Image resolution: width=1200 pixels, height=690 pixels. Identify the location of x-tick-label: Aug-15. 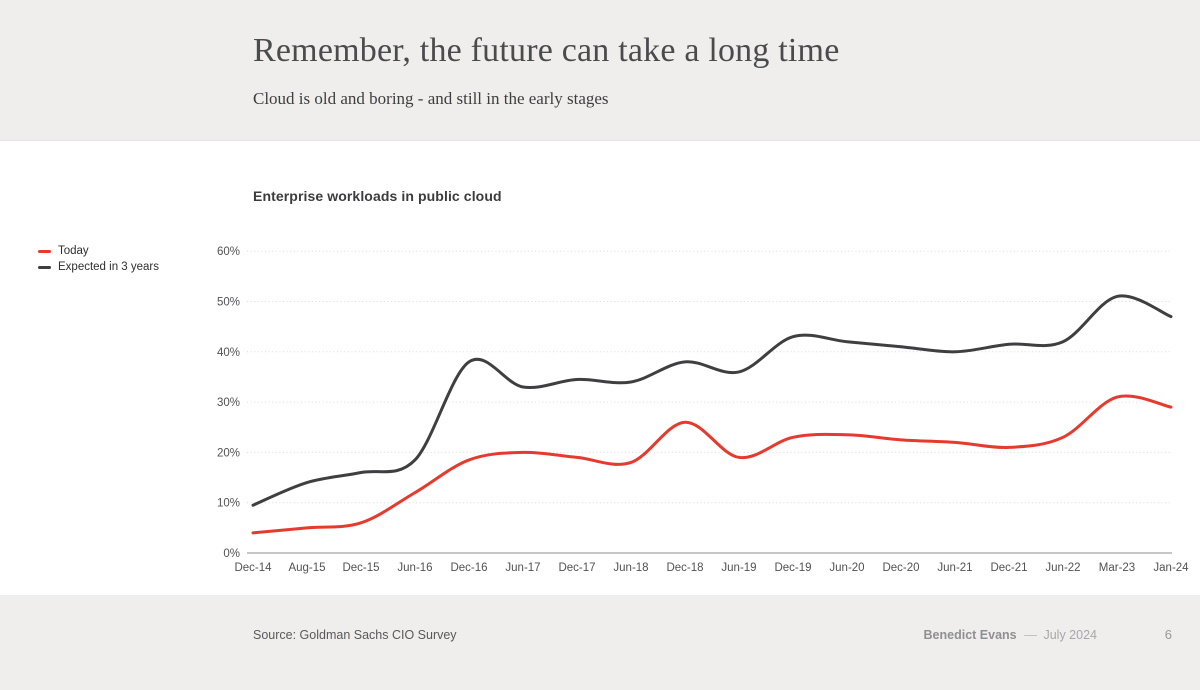
(306, 568).